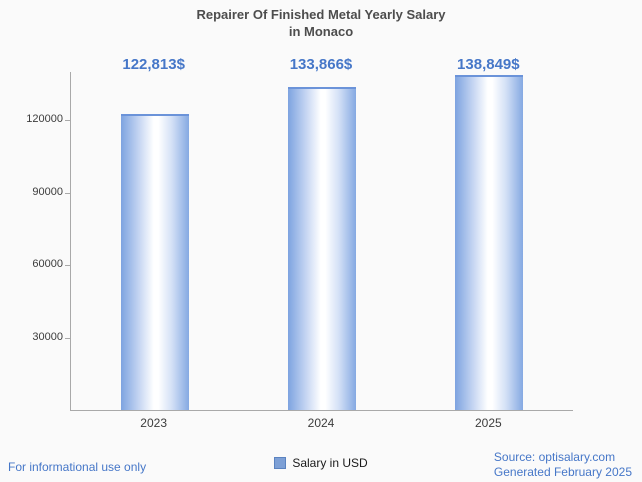  I want to click on legend: Salary in USD, so click(321, 463).